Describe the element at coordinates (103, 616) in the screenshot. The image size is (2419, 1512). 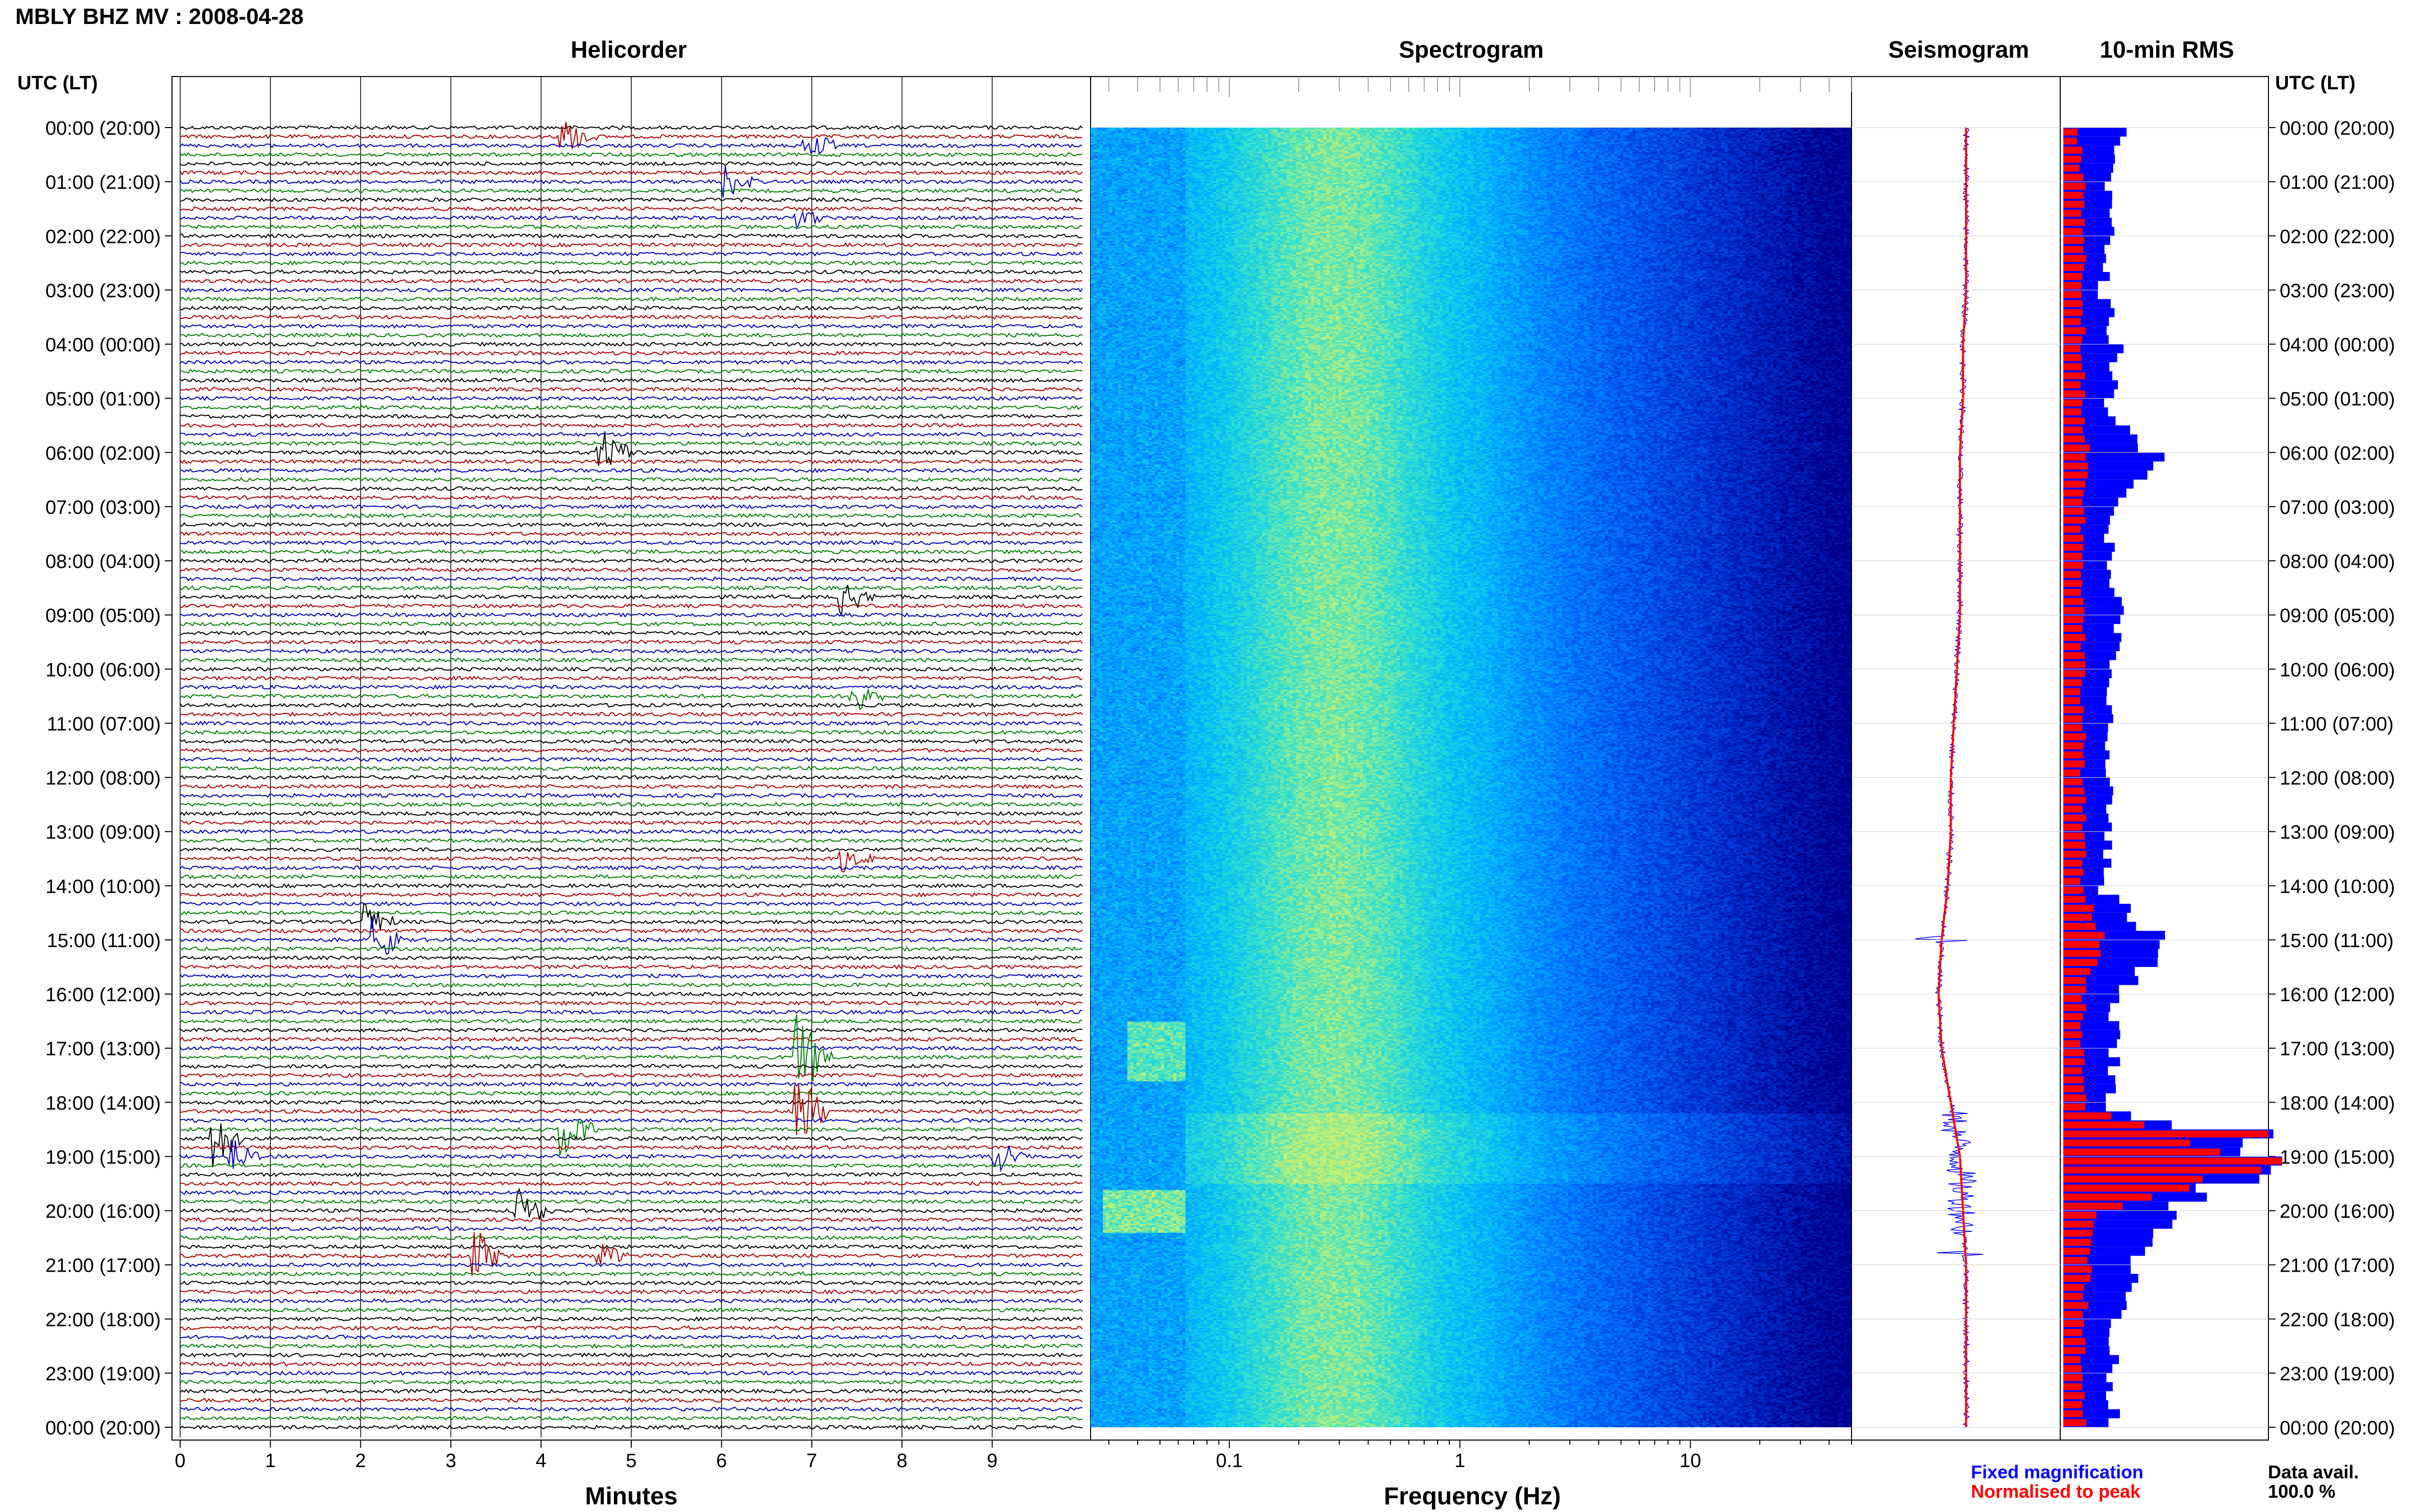
I see `time-label-left: 09:00 (05:00)` at that location.